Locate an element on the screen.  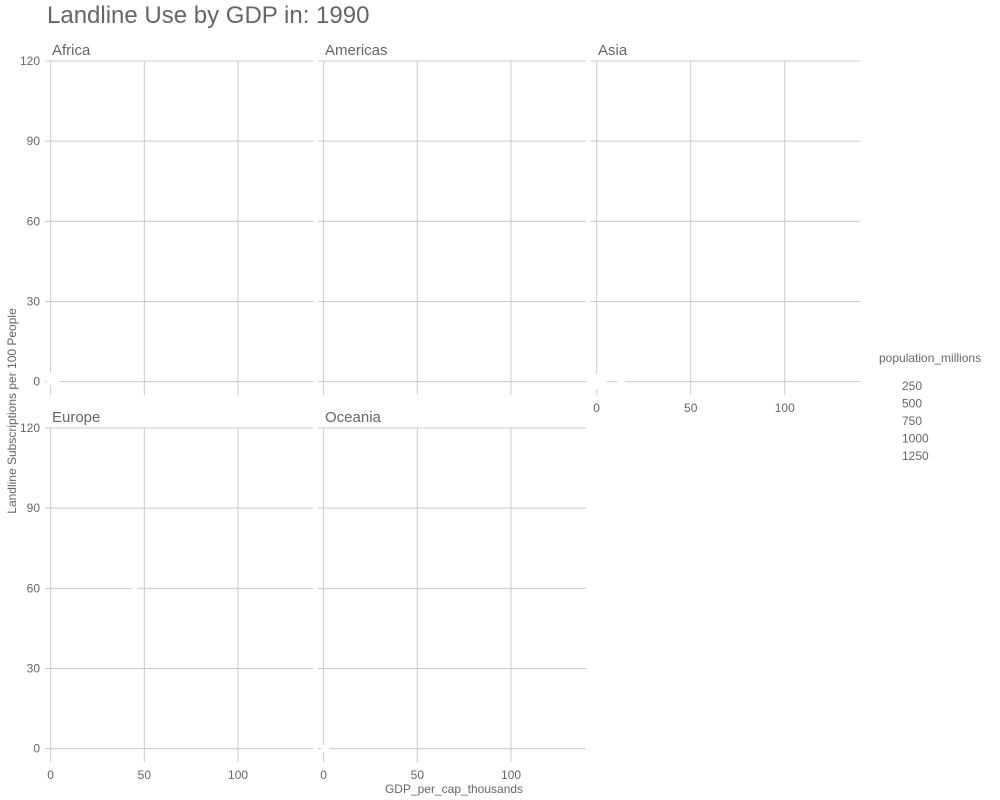
legend-label: 250 is located at coordinates (912, 386).